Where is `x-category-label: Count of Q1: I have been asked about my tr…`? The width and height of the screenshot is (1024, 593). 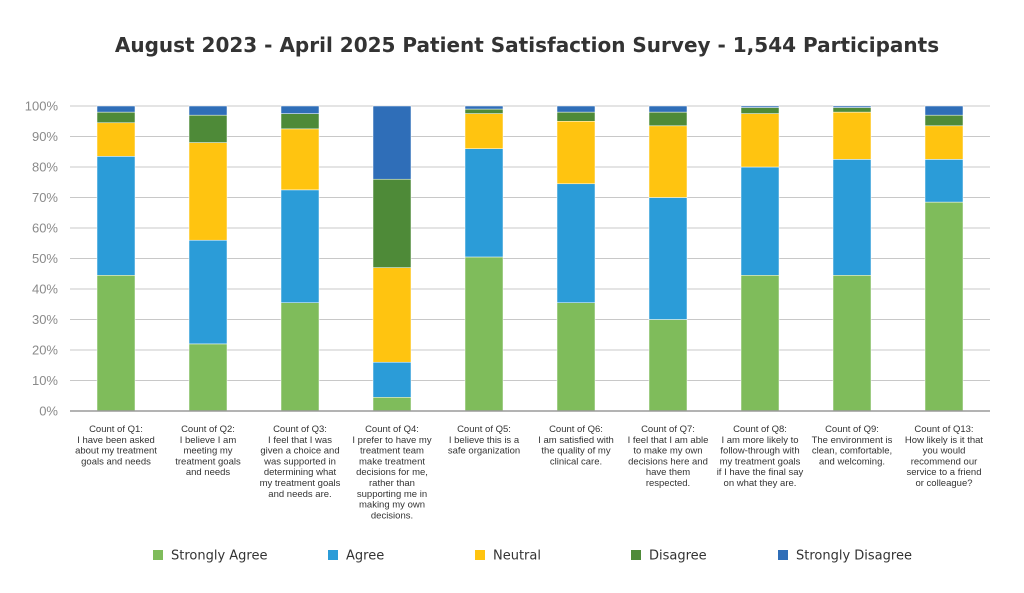
x-category-label: Count of Q1: I have been asked about my tr… is located at coordinates (116, 445).